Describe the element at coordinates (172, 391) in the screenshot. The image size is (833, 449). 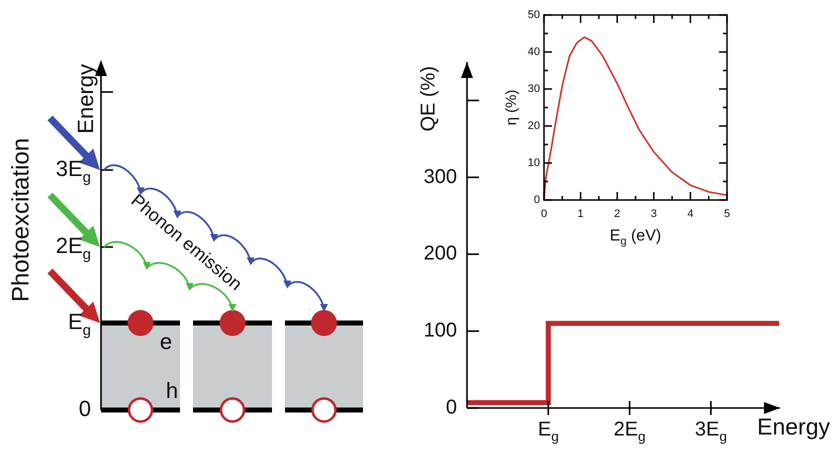
I see `text: h` at that location.